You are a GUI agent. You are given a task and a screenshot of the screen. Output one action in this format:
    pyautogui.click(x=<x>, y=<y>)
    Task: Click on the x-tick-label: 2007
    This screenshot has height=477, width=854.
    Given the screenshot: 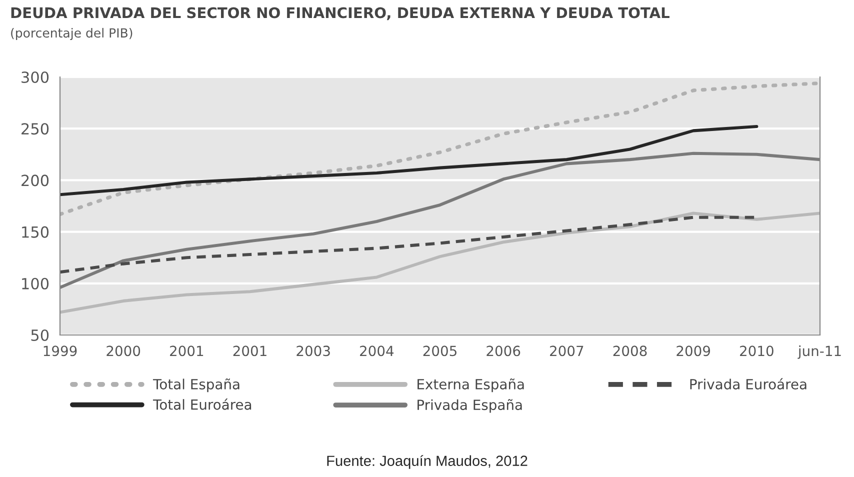 What is the action you would take?
    pyautogui.click(x=567, y=351)
    